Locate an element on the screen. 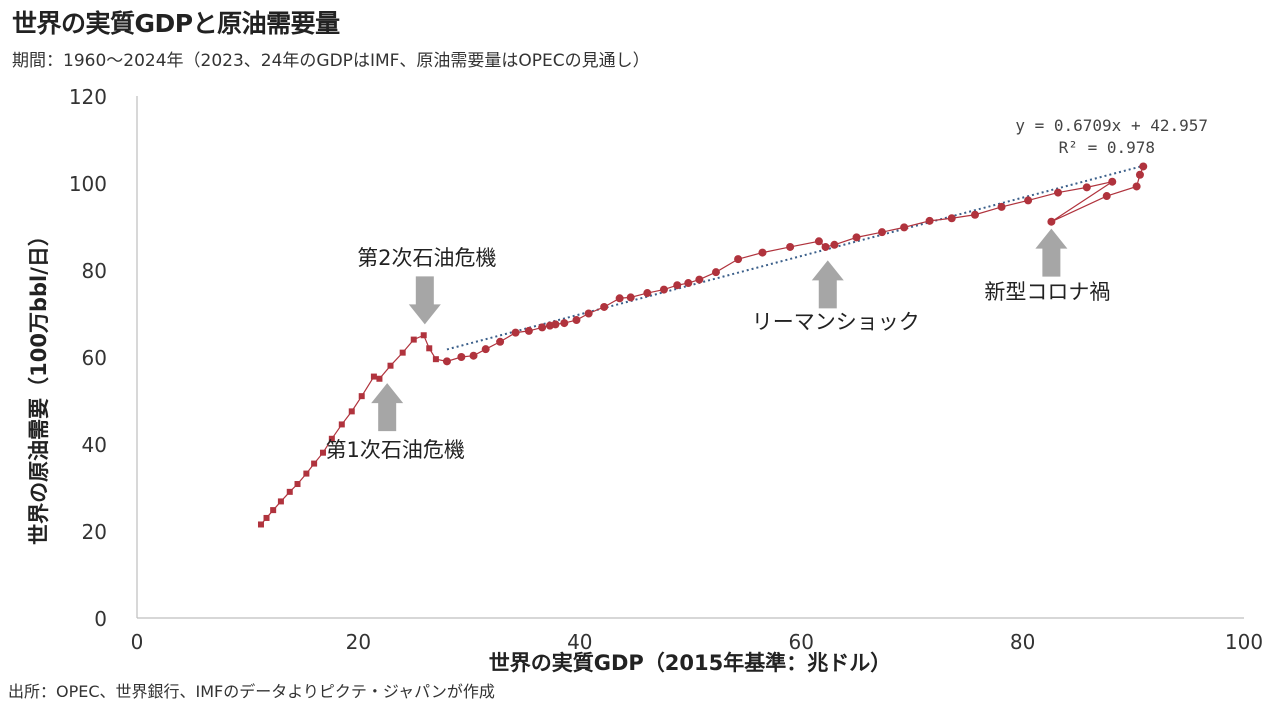 This screenshot has height=708, width=1280. annotation-label: リーマンショック is located at coordinates (836, 322).